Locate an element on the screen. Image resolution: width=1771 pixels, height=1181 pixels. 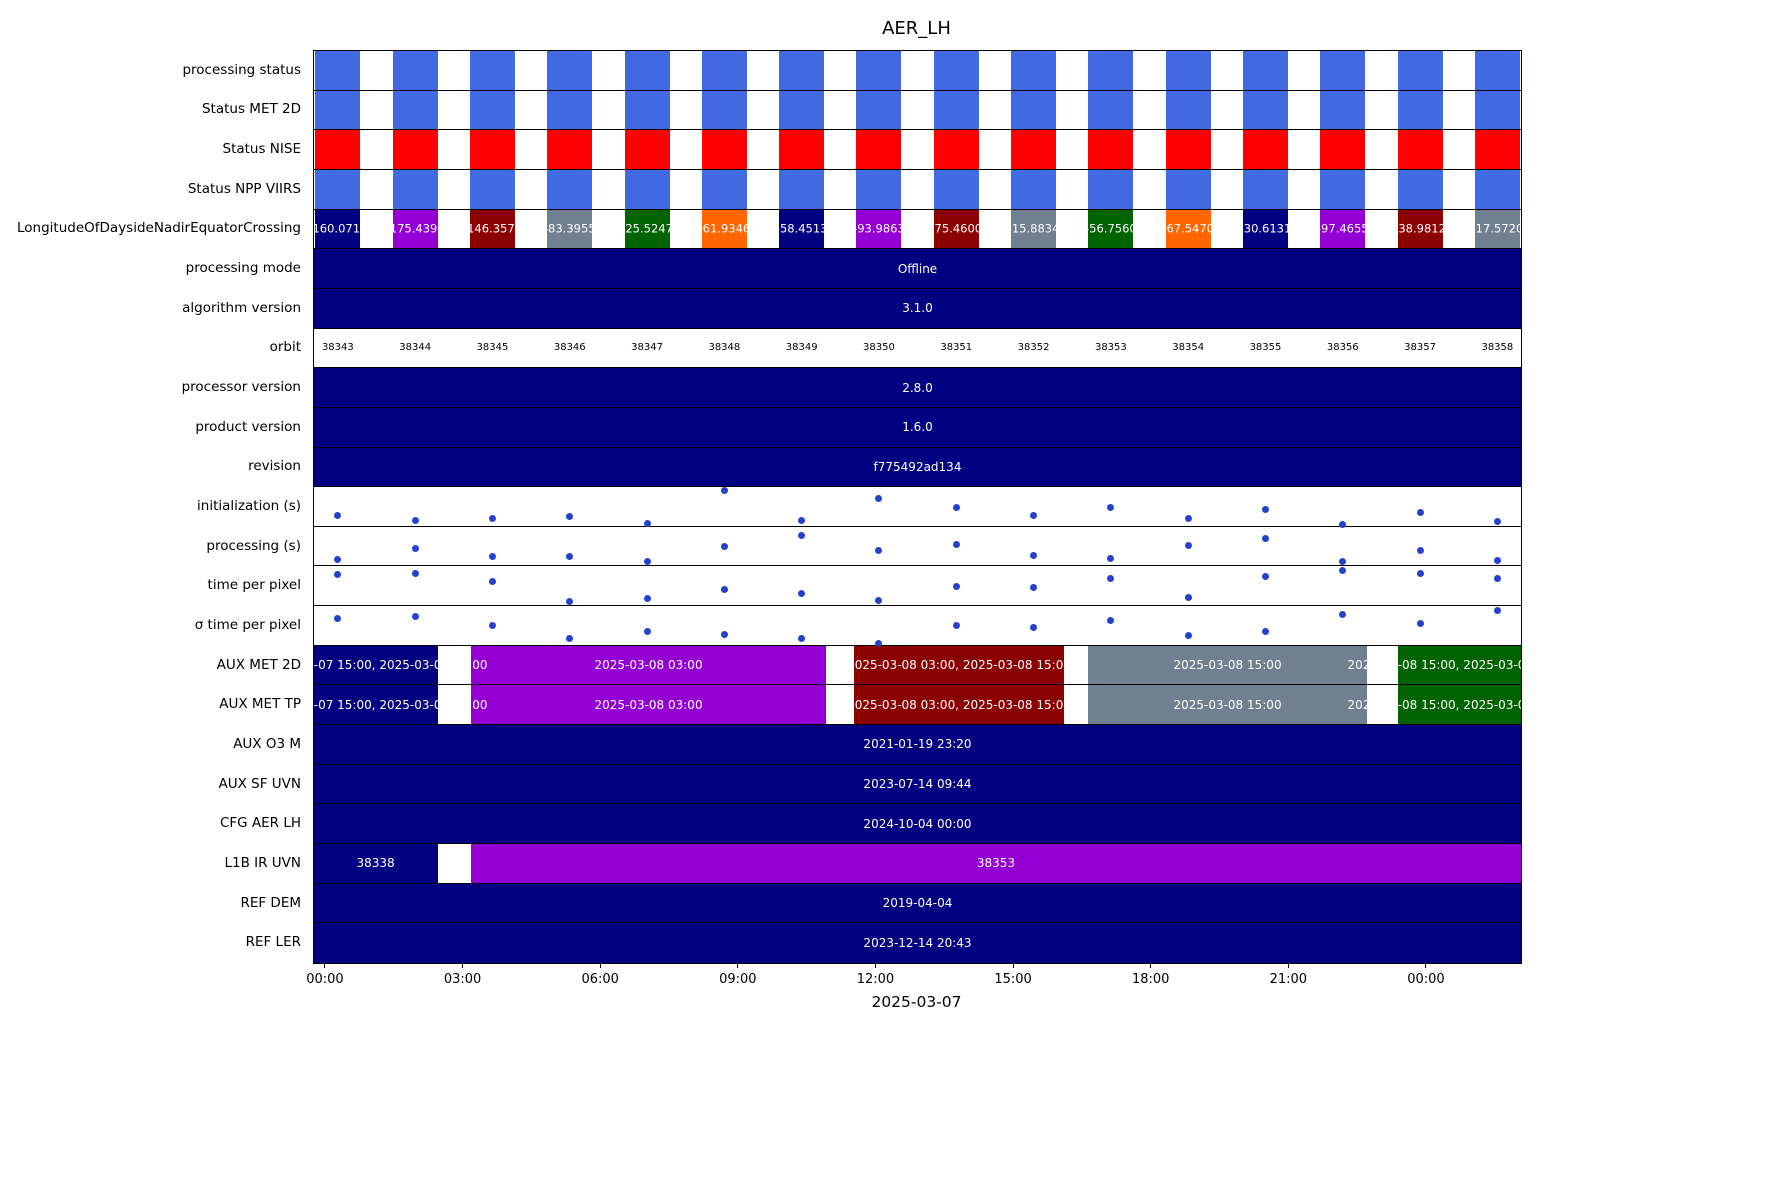
row-label-initialization-s-: initialization (s) is located at coordinates (249, 505).